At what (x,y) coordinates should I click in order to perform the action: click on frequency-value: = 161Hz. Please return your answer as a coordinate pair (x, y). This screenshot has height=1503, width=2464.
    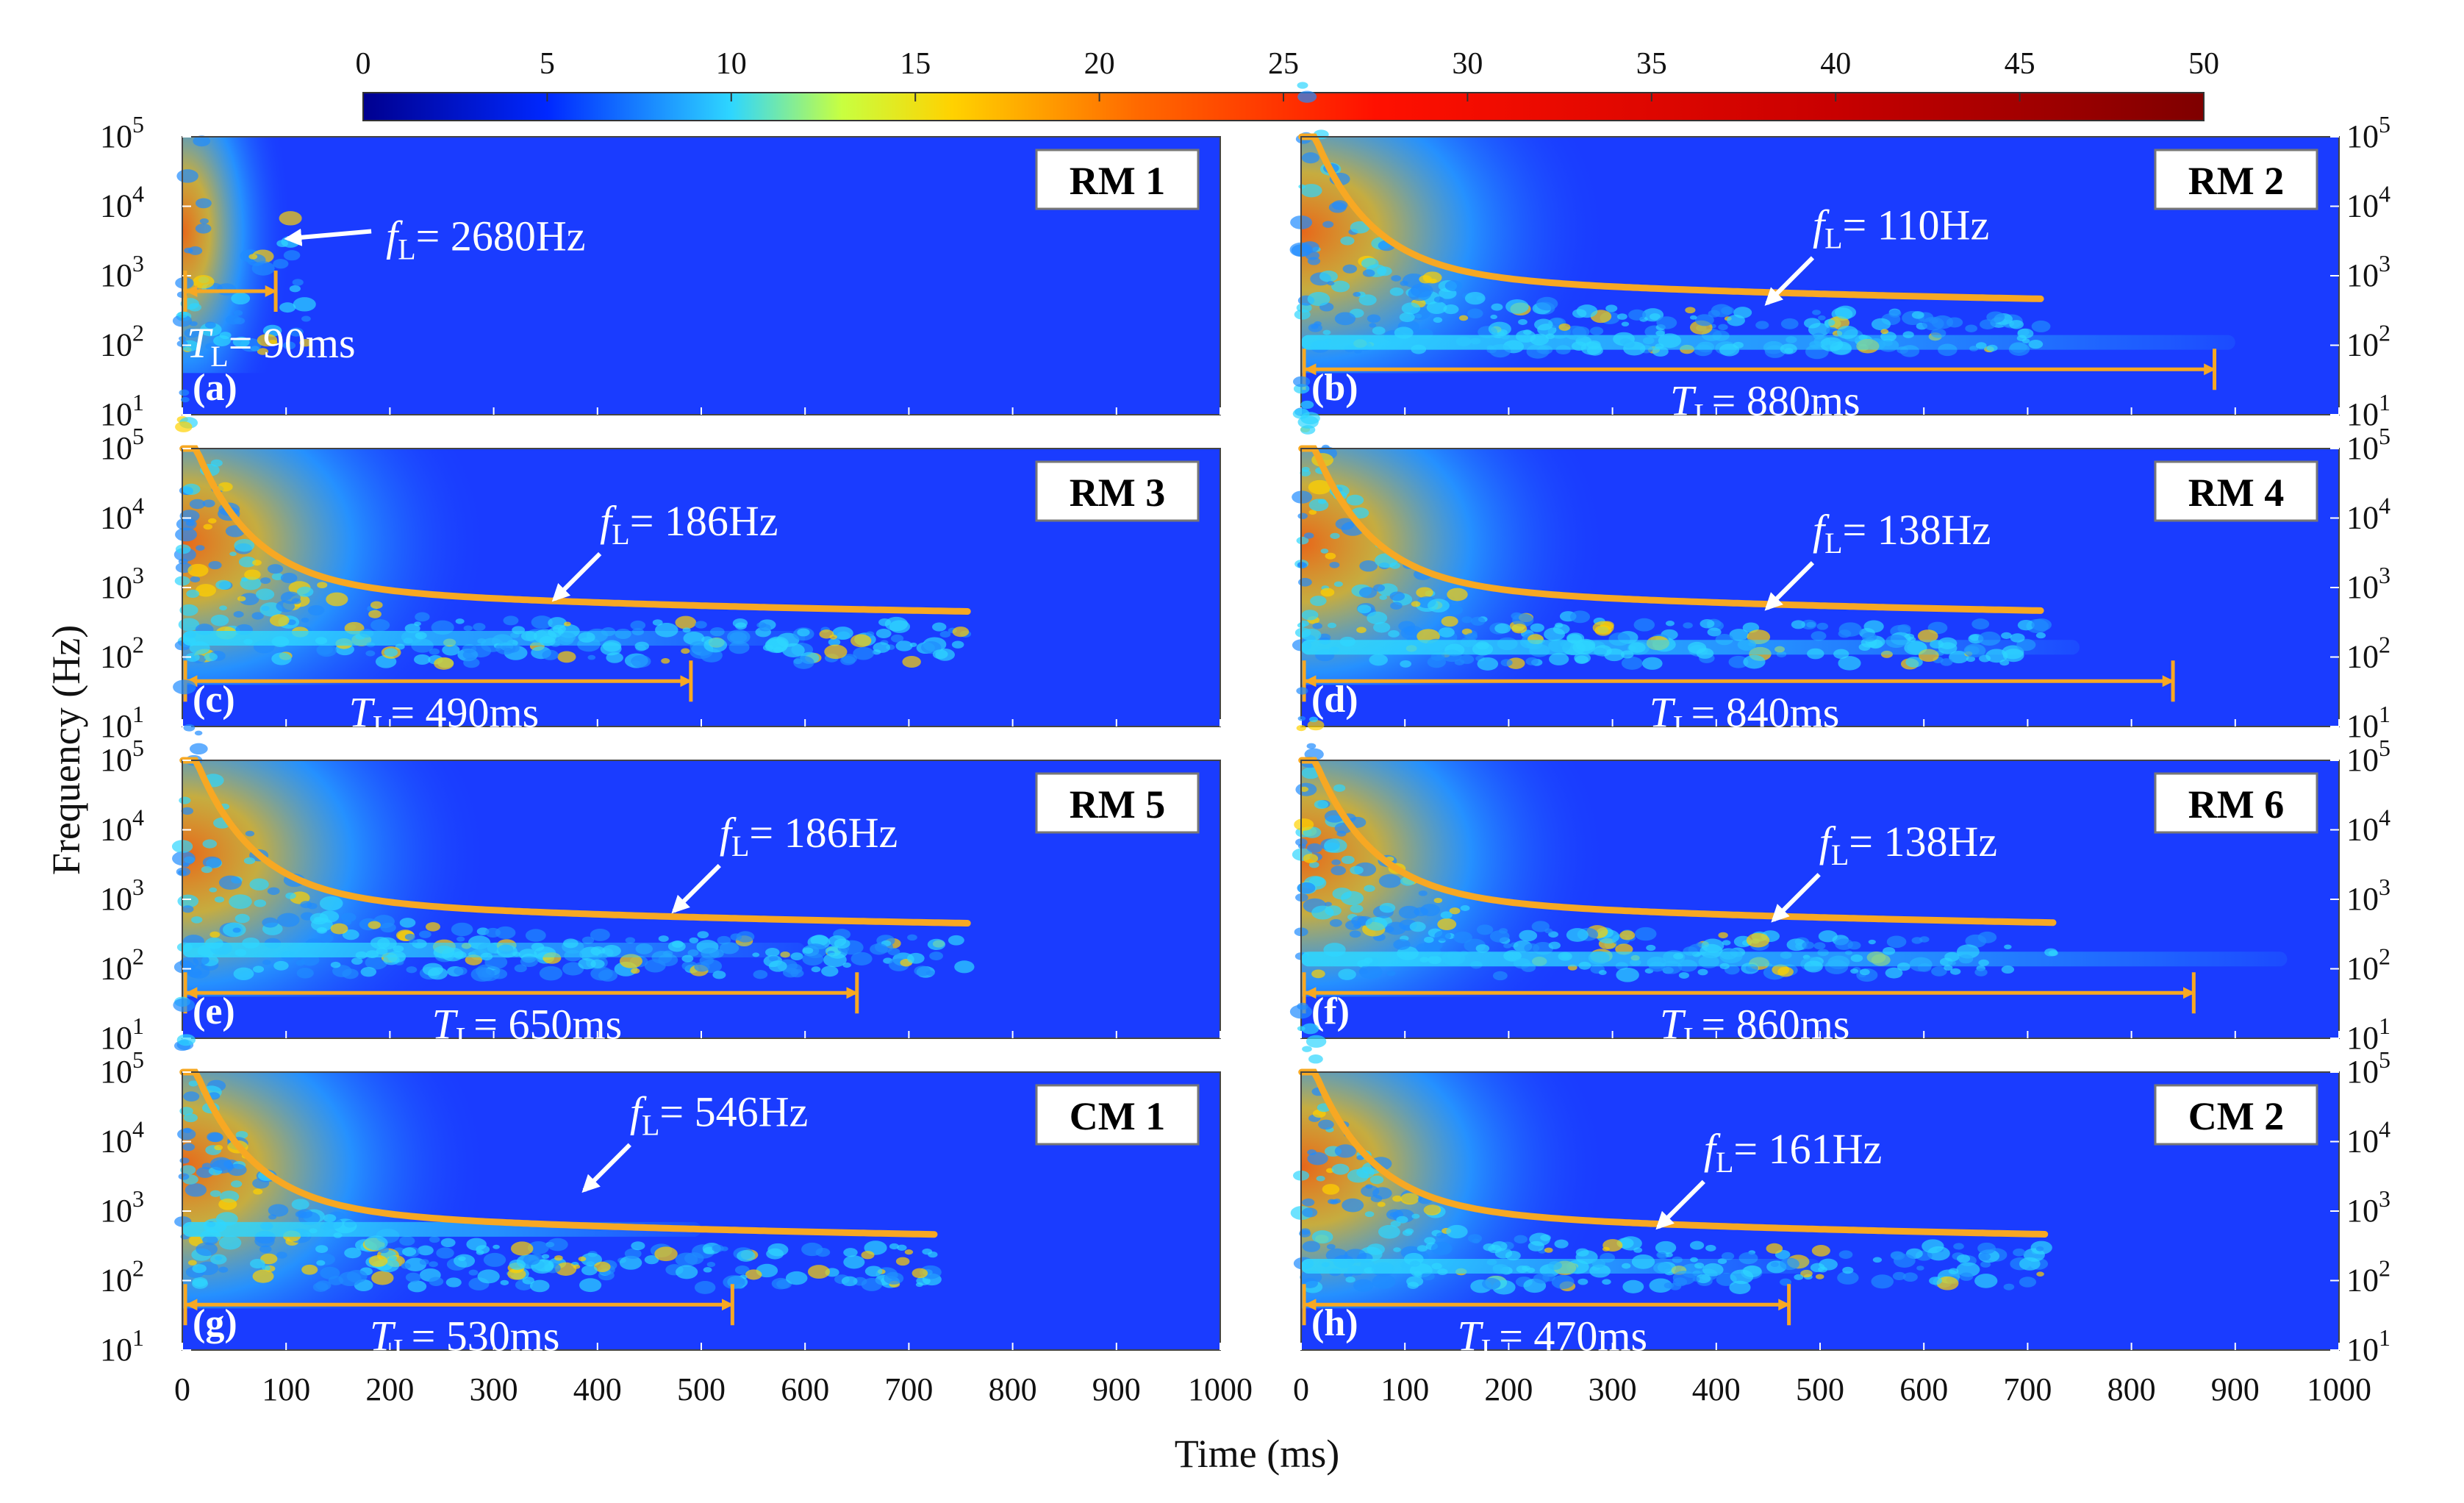
    Looking at the image, I should click on (1808, 1149).